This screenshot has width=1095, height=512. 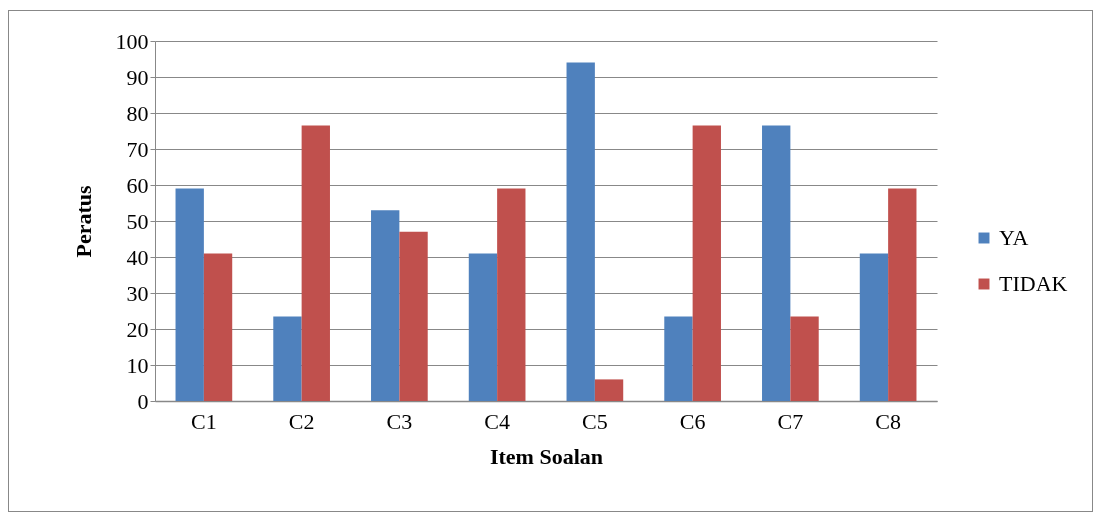 I want to click on y-tick-label: 60, so click(x=137, y=185).